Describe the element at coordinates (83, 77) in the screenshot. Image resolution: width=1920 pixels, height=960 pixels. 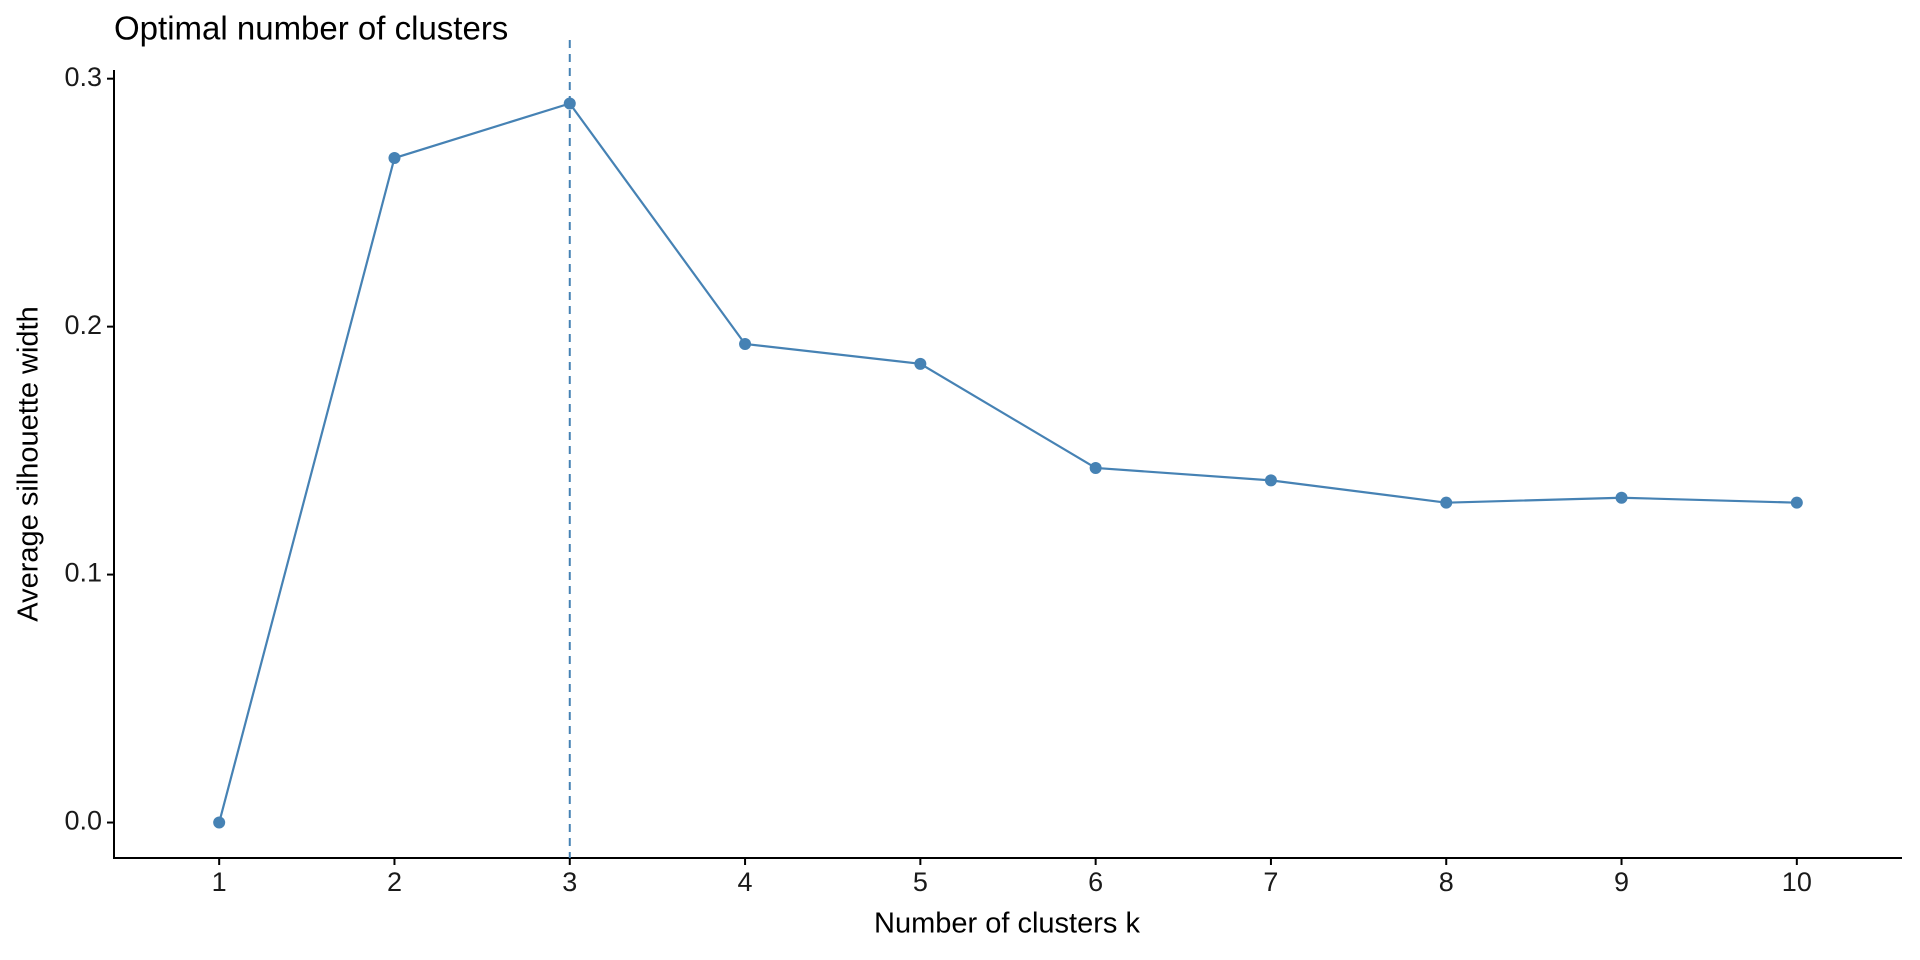
I see `y-tick-label: 0.3` at that location.